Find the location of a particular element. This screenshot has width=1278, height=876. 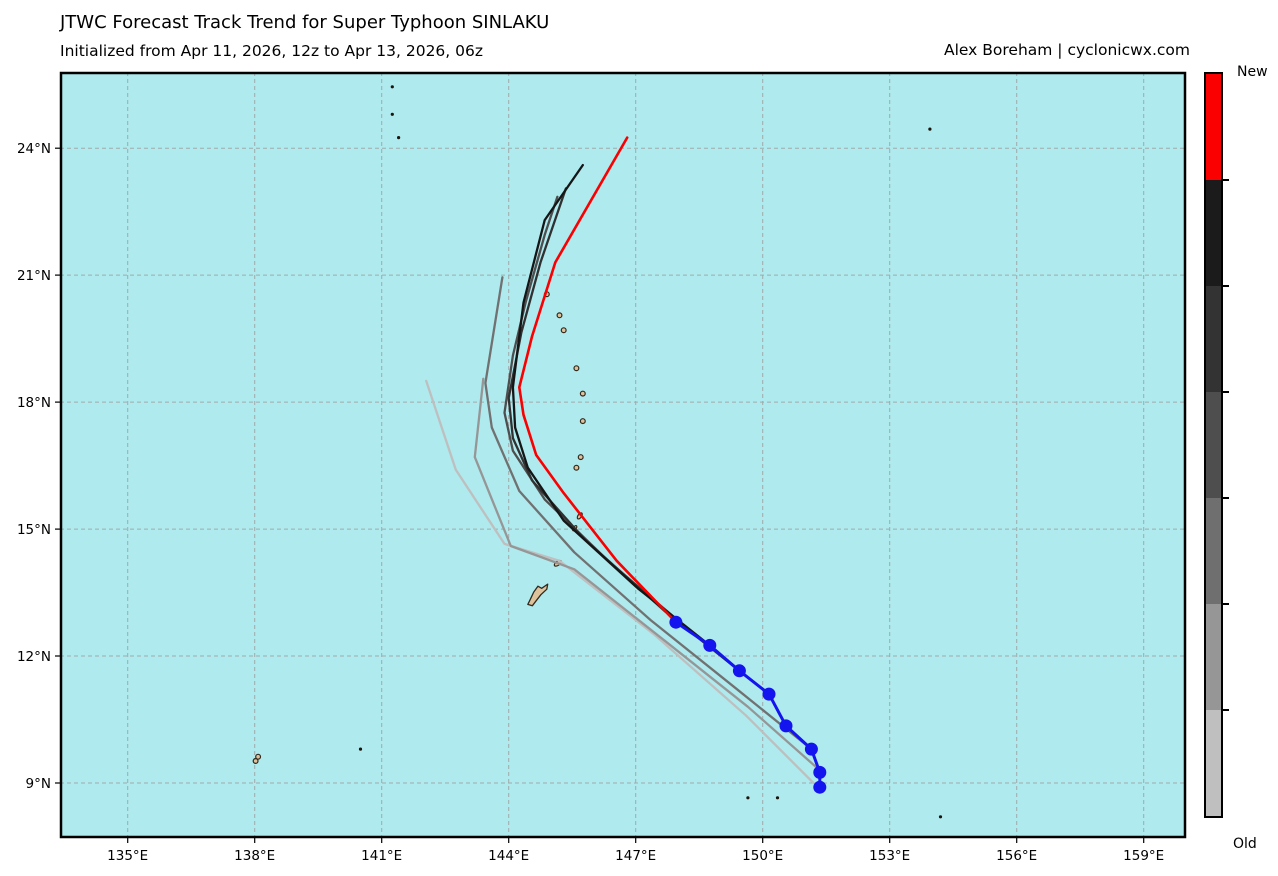

y-tick-label: 24°N is located at coordinates (34, 149).